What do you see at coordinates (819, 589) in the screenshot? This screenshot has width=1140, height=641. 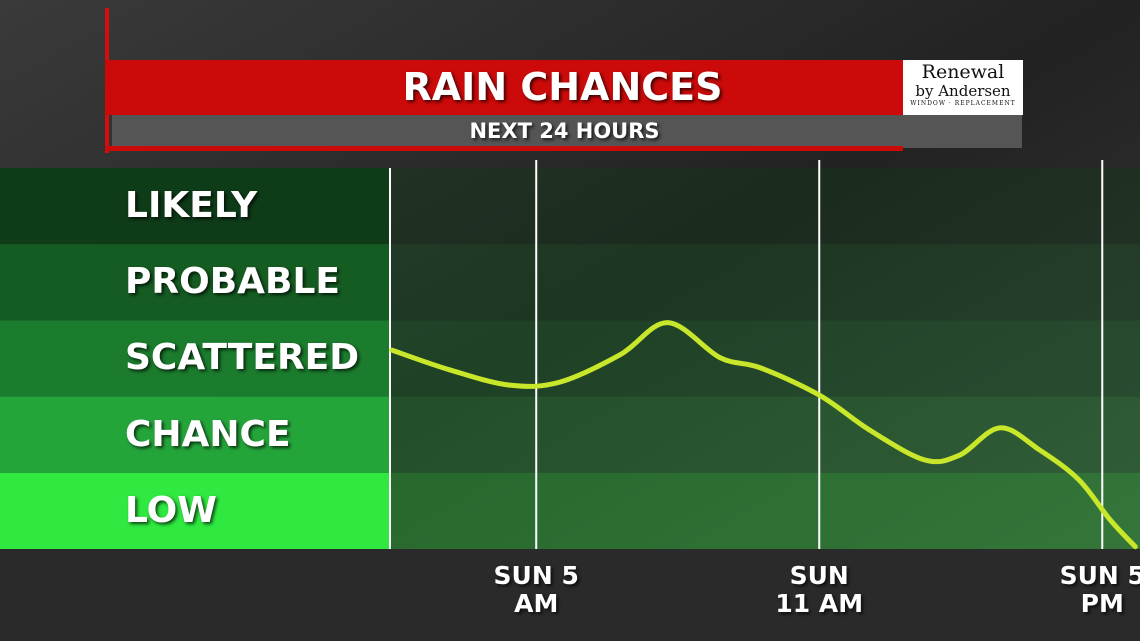 I see `x-tick-label: SUN 11 AM` at bounding box center [819, 589].